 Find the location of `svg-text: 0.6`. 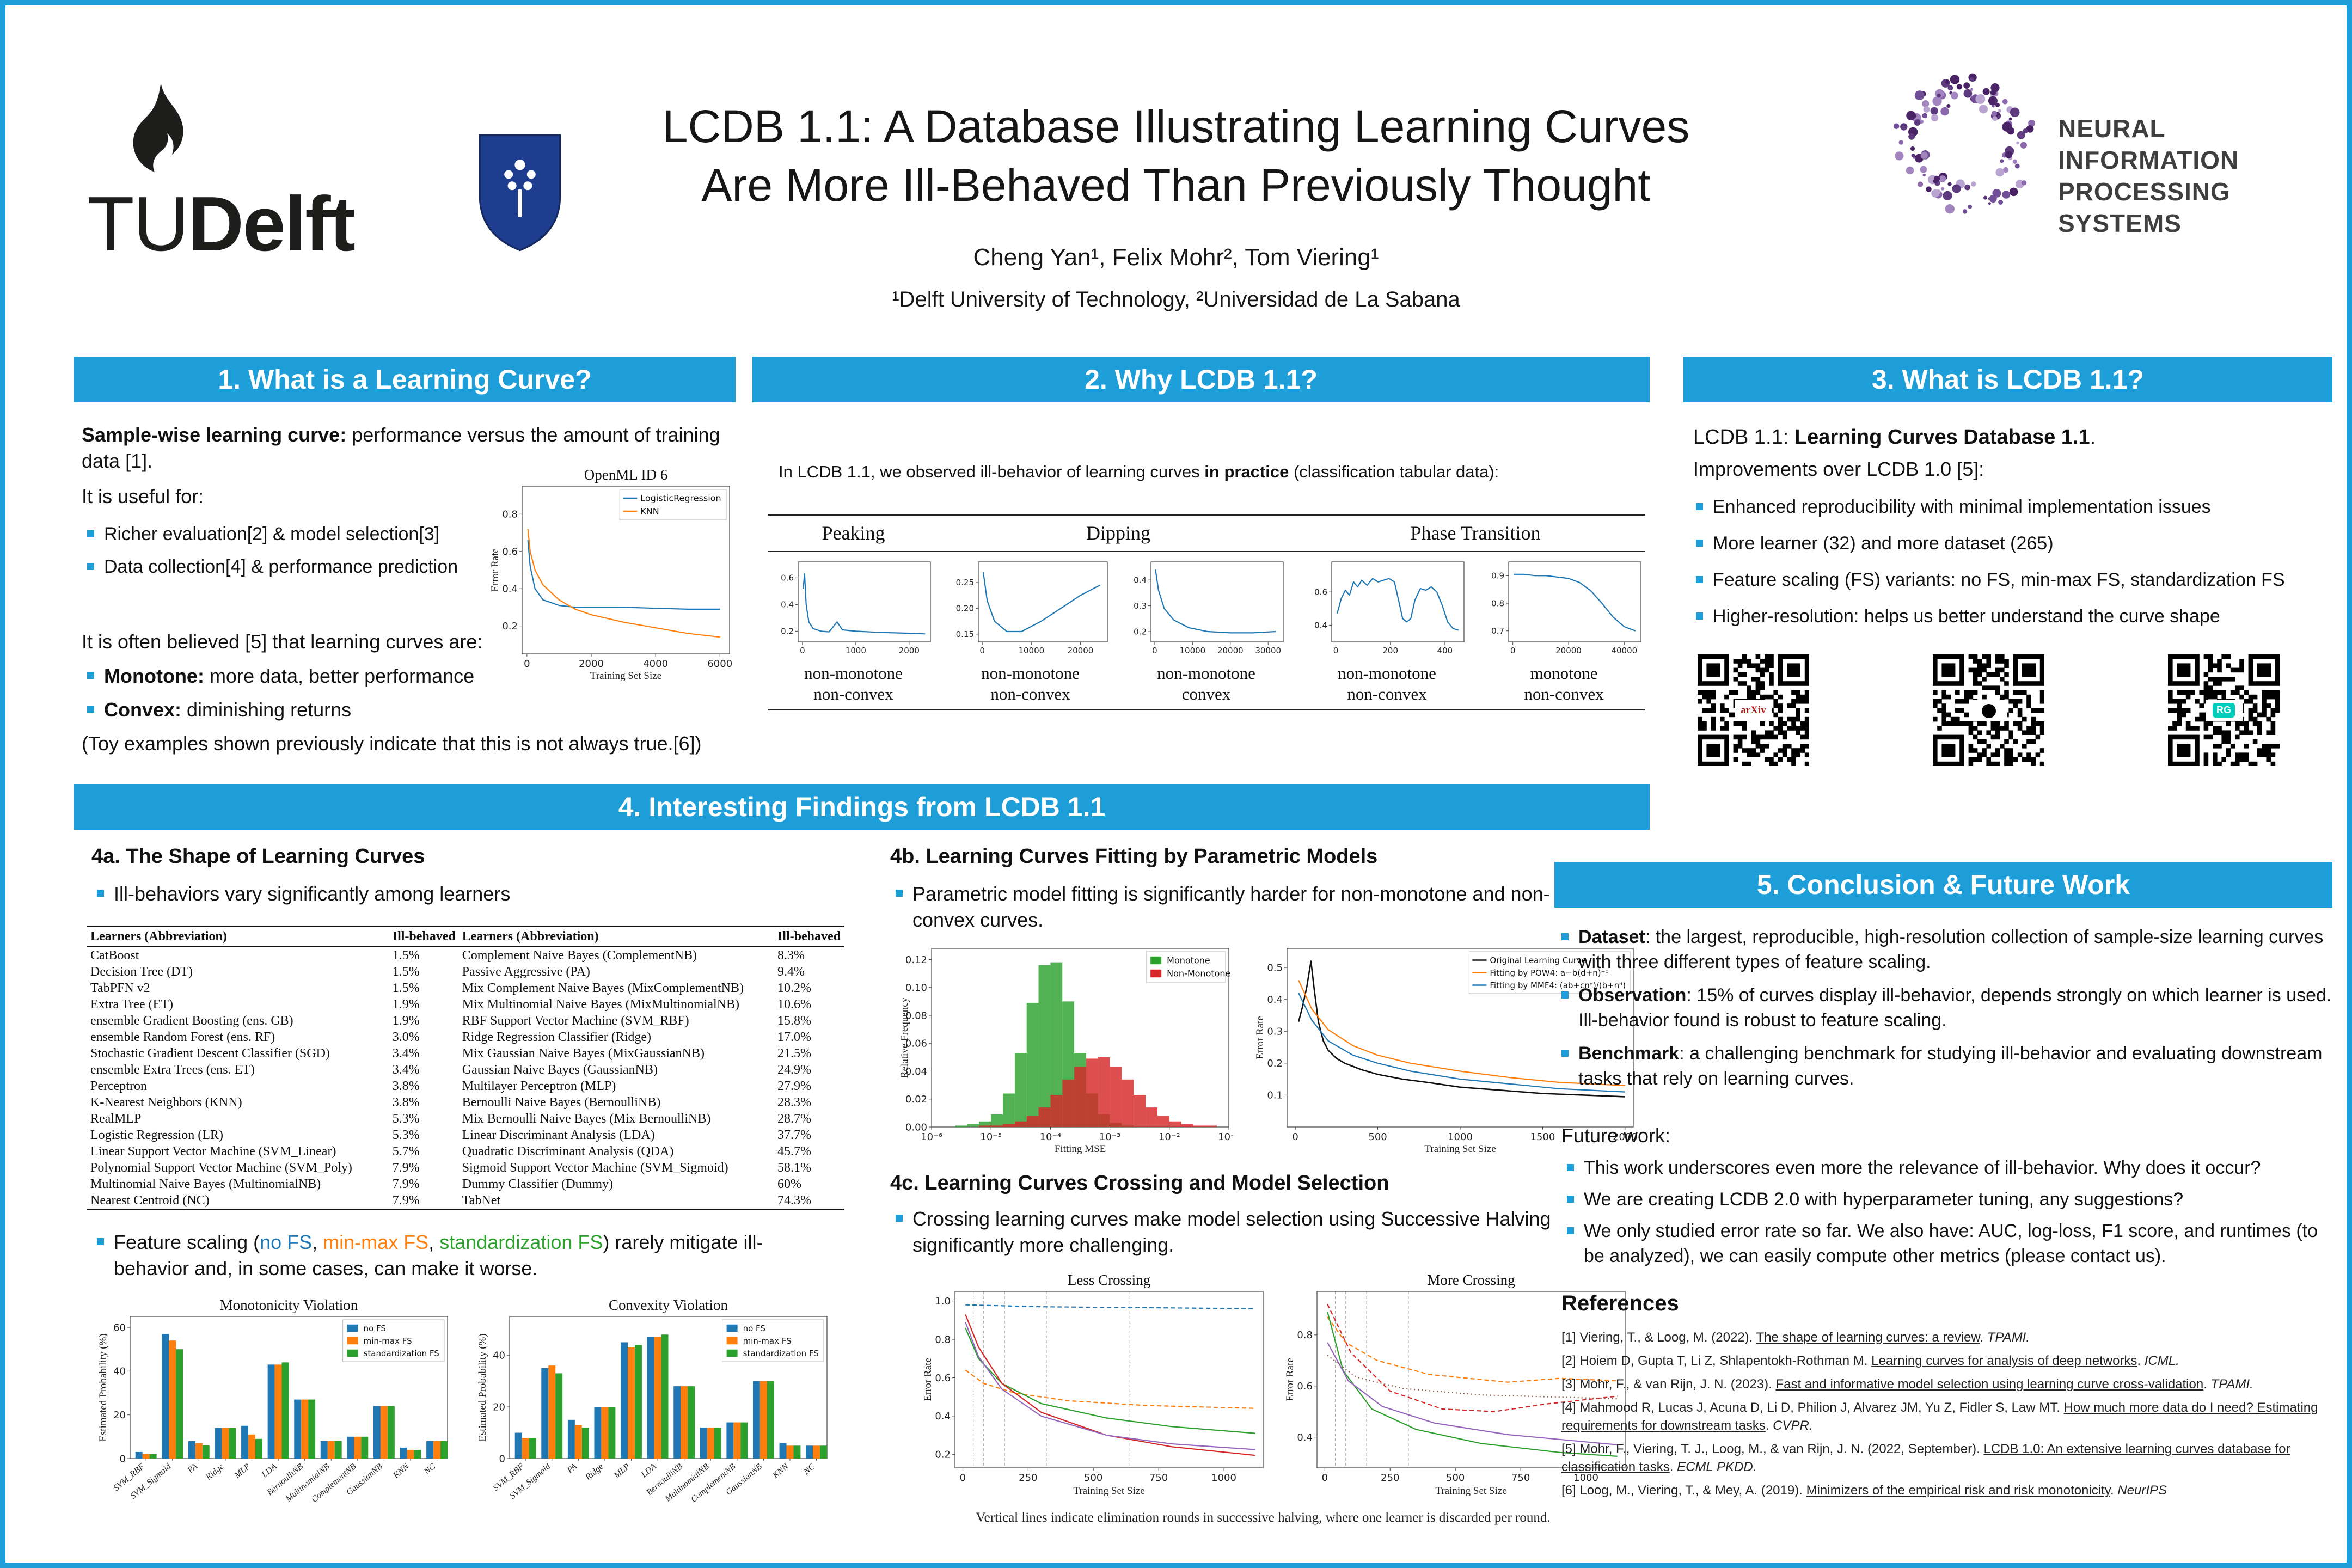

svg-text: 0.6 is located at coordinates (1320, 592).